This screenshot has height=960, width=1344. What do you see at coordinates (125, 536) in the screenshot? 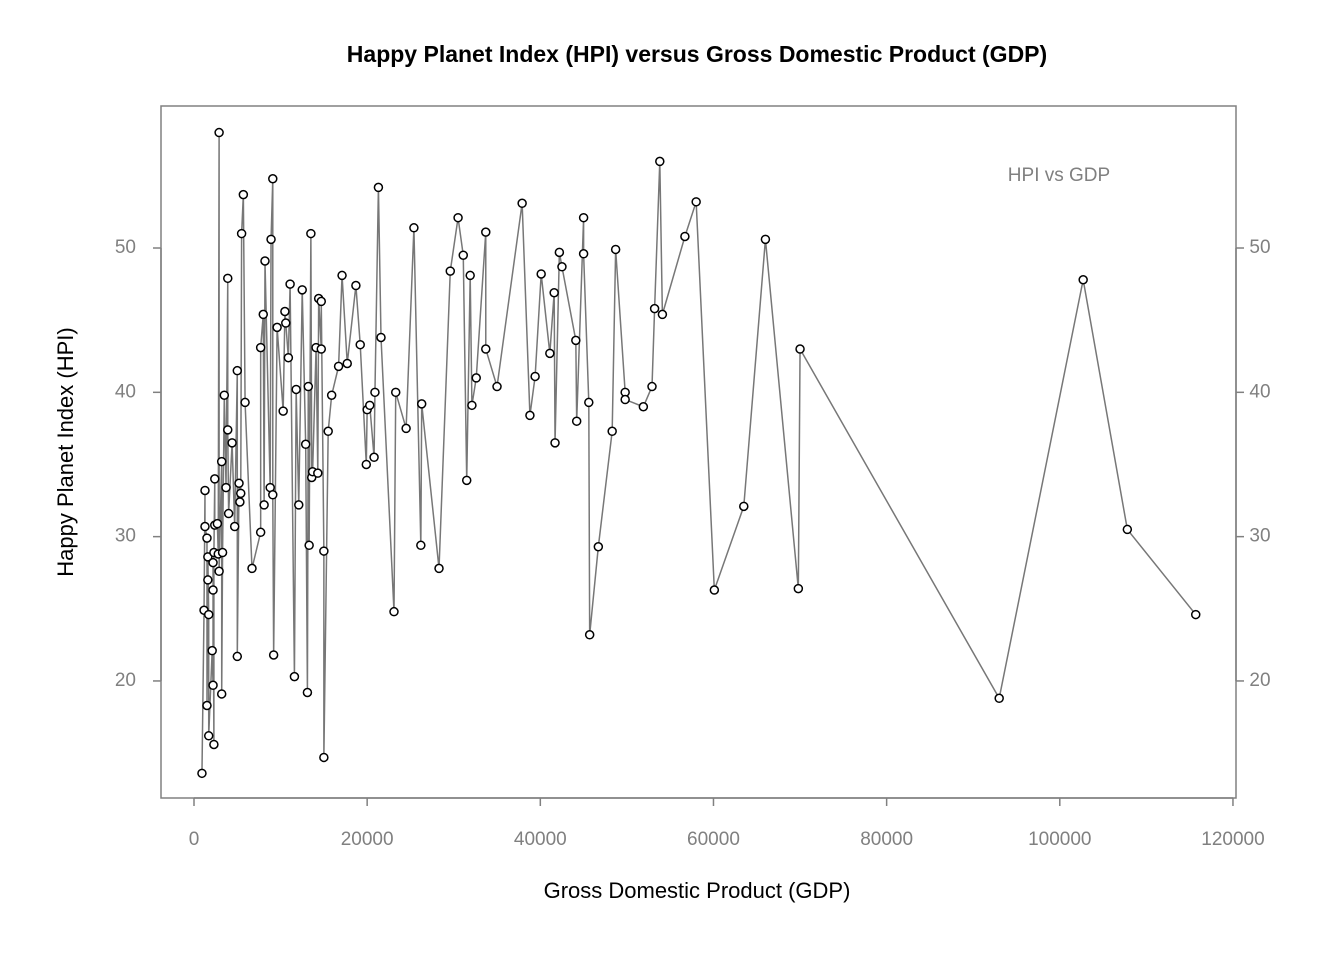
I see `y-tick-label: 30` at bounding box center [125, 536].